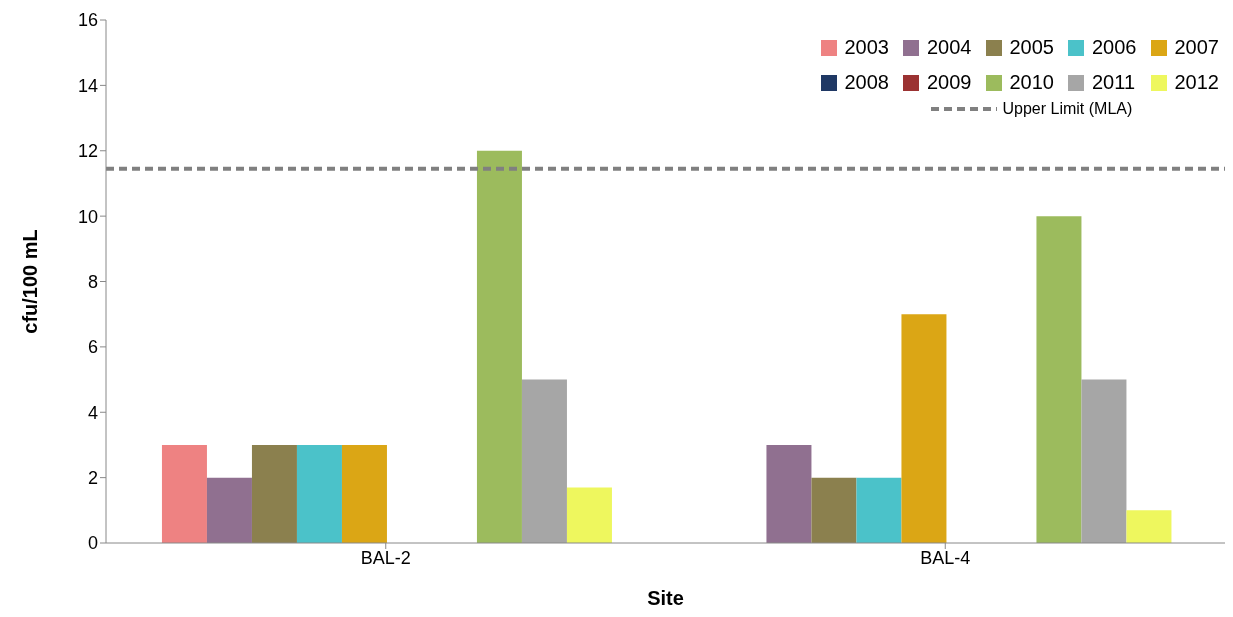 The height and width of the screenshot is (617, 1233). Describe the element at coordinates (1031, 82) in the screenshot. I see `legend-label: 2010` at that location.